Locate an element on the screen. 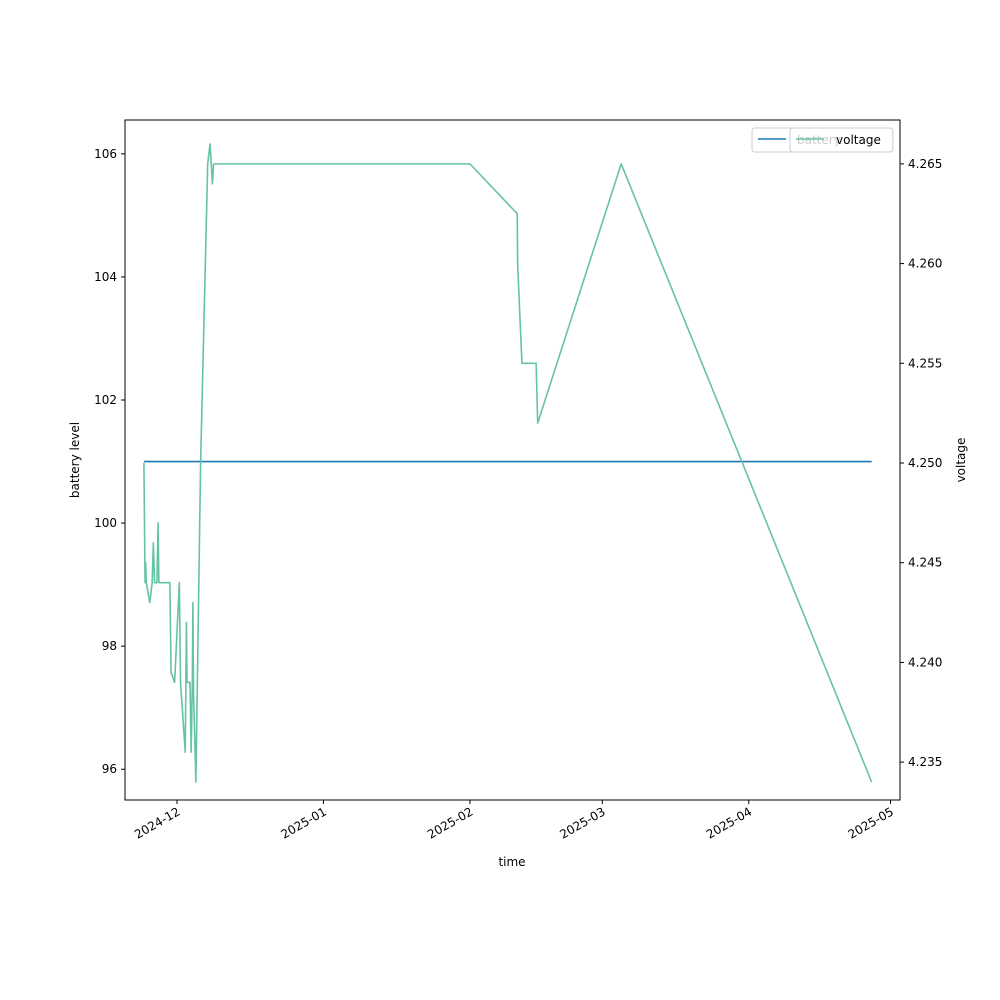  left-y-tick-label: 96 is located at coordinates (109, 769).